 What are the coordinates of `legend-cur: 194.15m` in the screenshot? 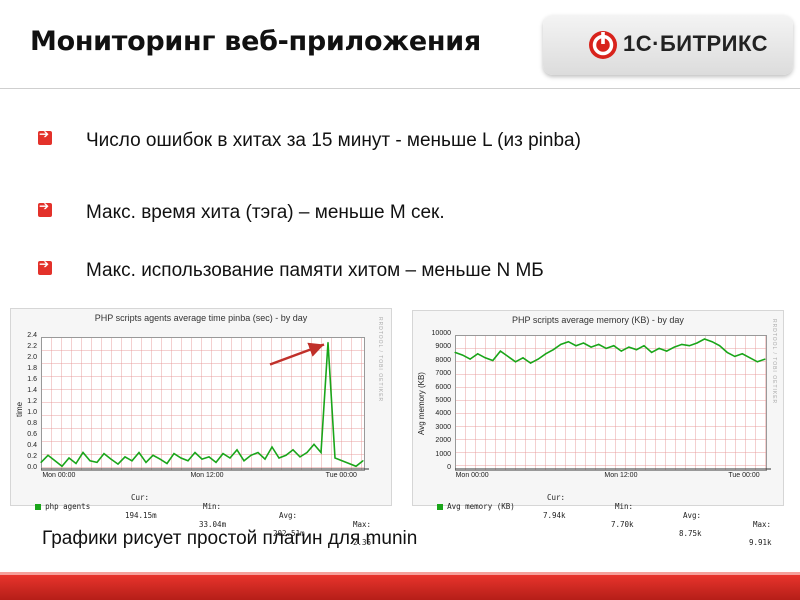 It's located at (141, 515).